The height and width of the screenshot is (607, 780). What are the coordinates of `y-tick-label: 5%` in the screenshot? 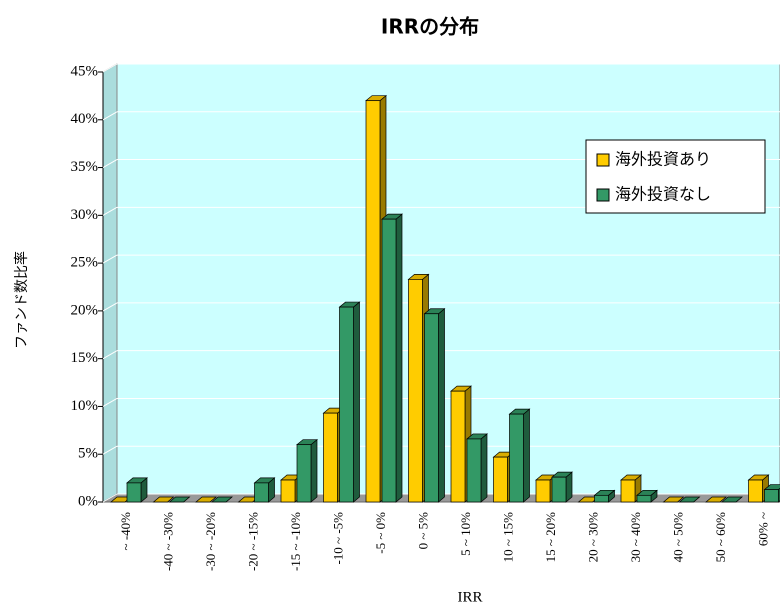 It's located at (88, 454).